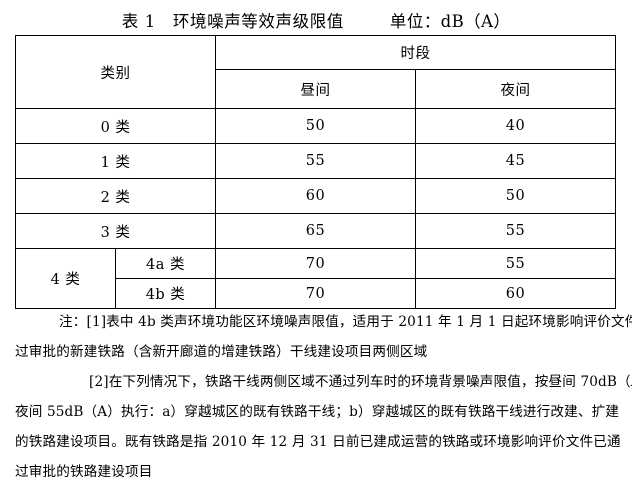 The height and width of the screenshot is (489, 632). What do you see at coordinates (515, 89) in the screenshot?
I see `header-nighttime: 夜间` at bounding box center [515, 89].